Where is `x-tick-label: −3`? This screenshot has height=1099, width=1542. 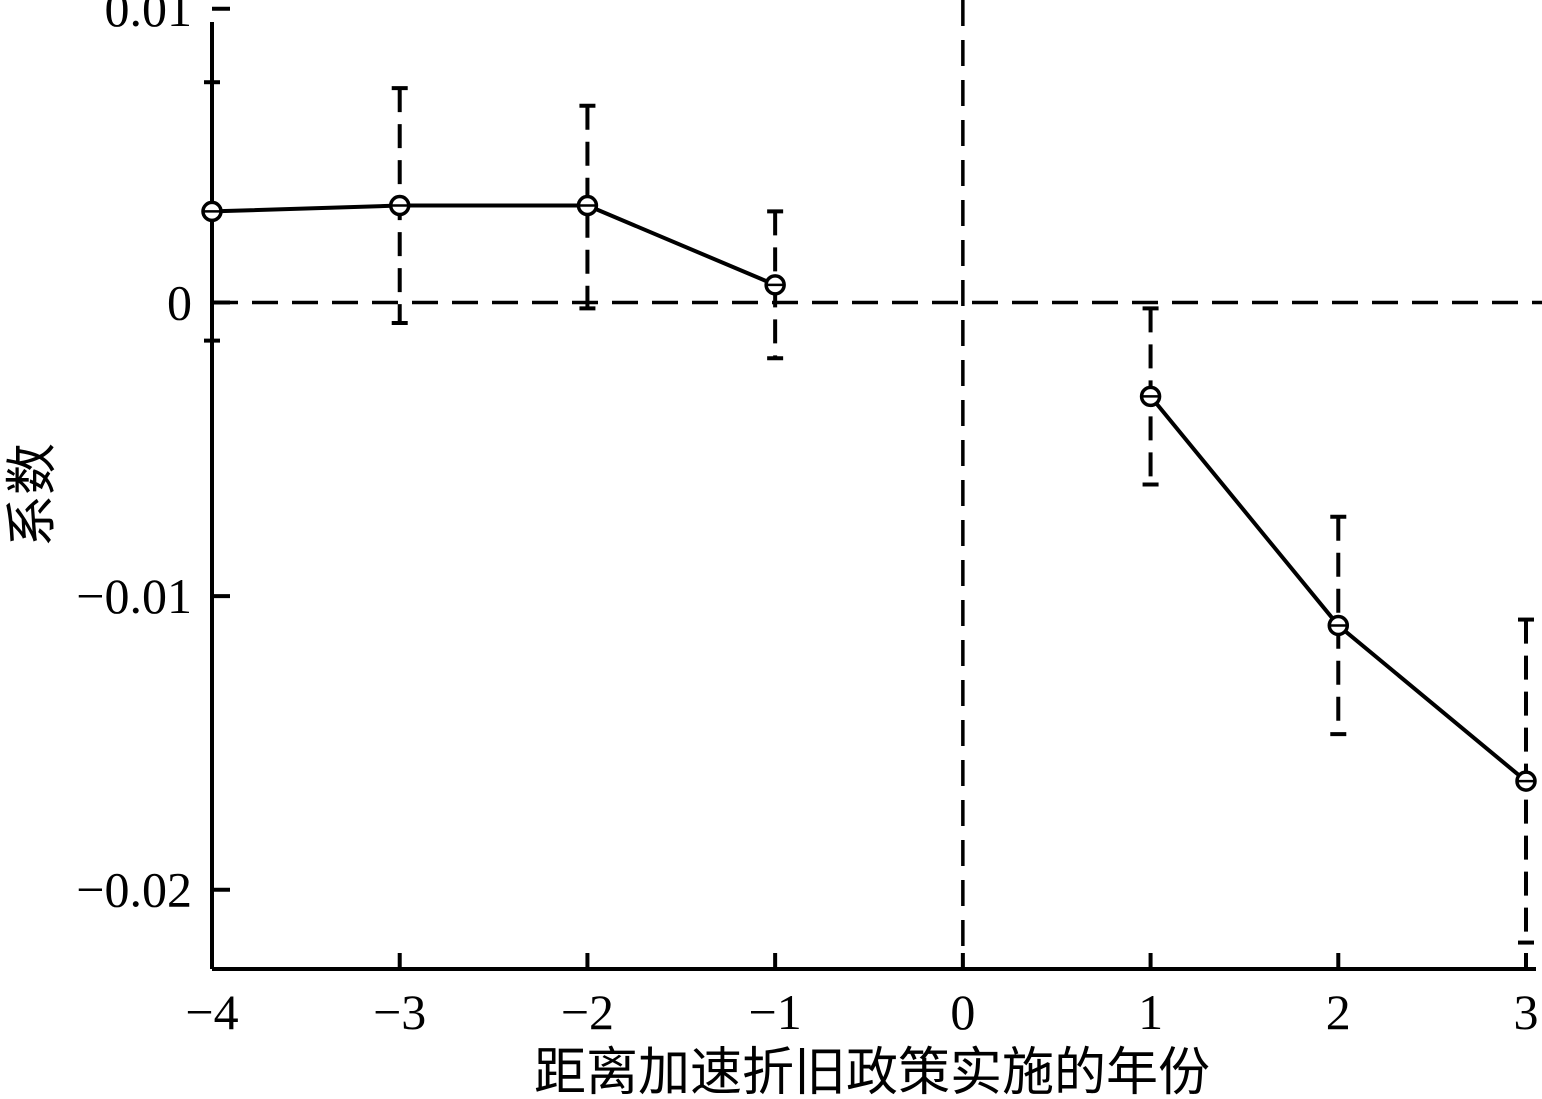 x-tick-label: −3 is located at coordinates (399, 1012).